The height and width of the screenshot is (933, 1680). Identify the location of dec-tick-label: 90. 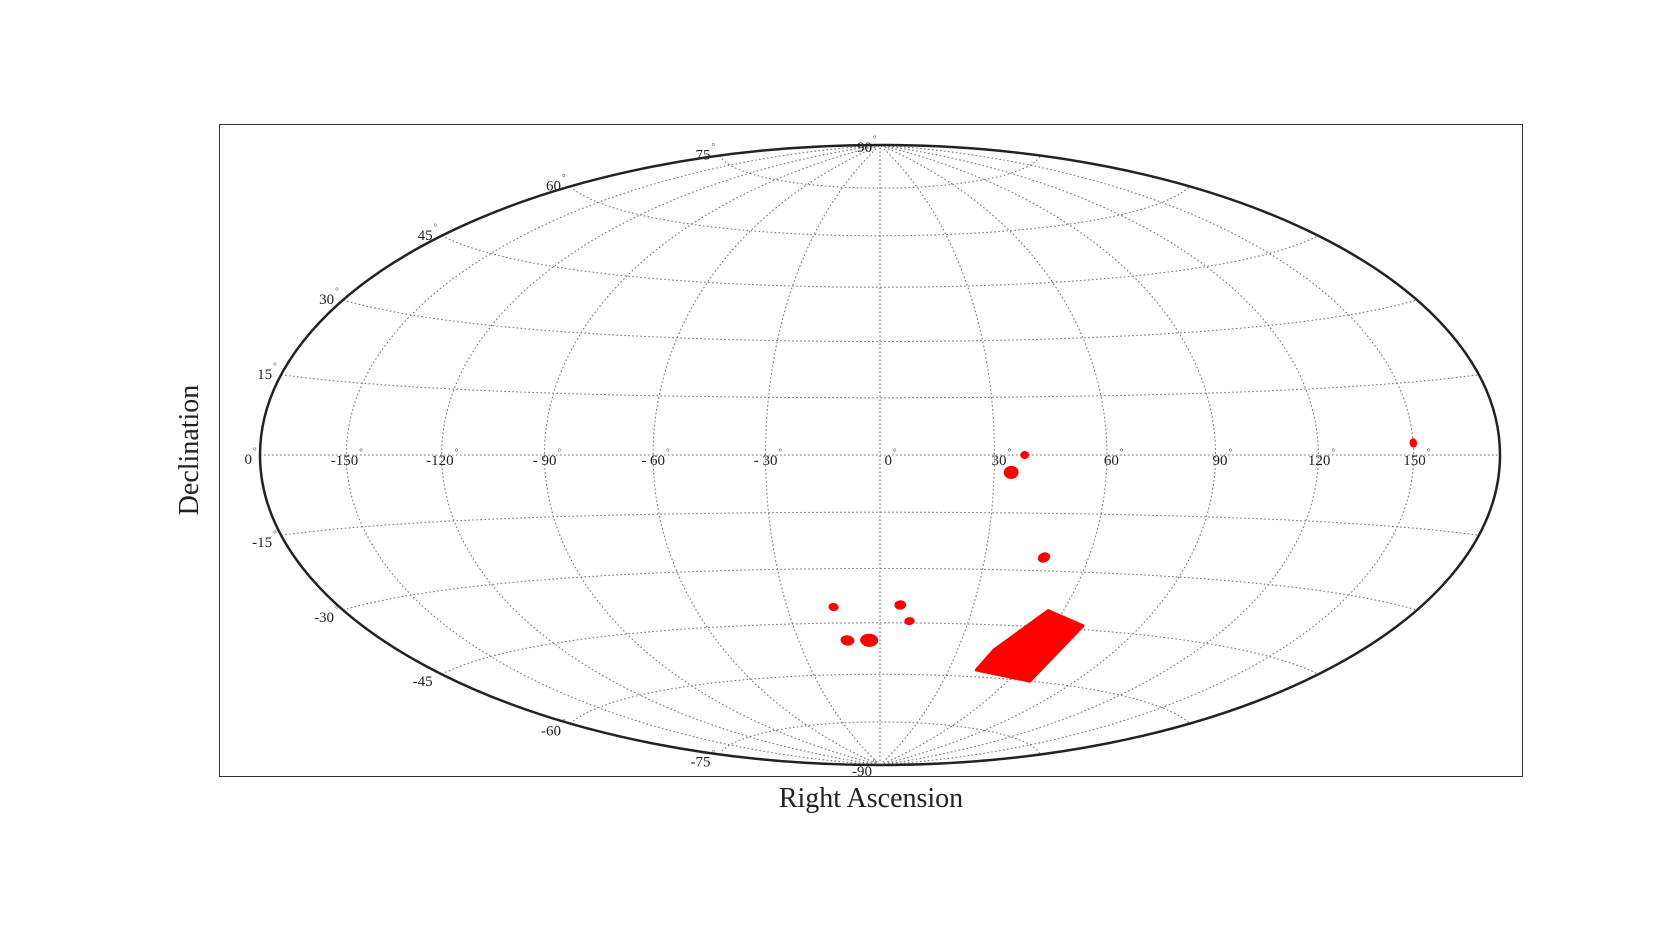
(864, 148).